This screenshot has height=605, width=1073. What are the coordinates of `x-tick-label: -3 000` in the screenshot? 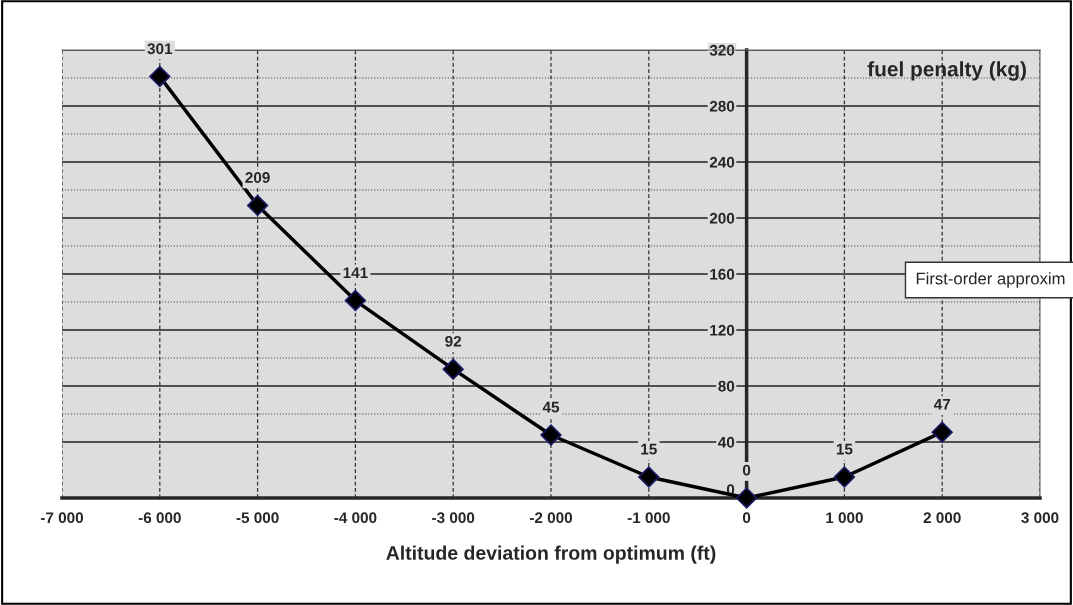 It's located at (453, 518).